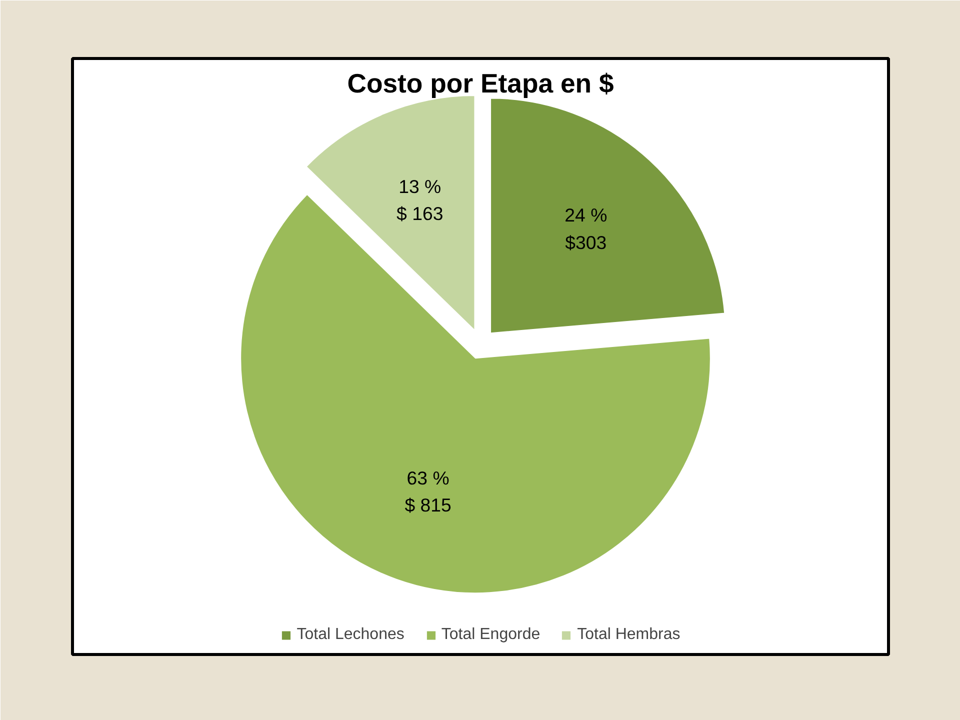 This screenshot has width=960, height=720. What do you see at coordinates (480, 83) in the screenshot?
I see `chart-title: Costo por Etapa en $` at bounding box center [480, 83].